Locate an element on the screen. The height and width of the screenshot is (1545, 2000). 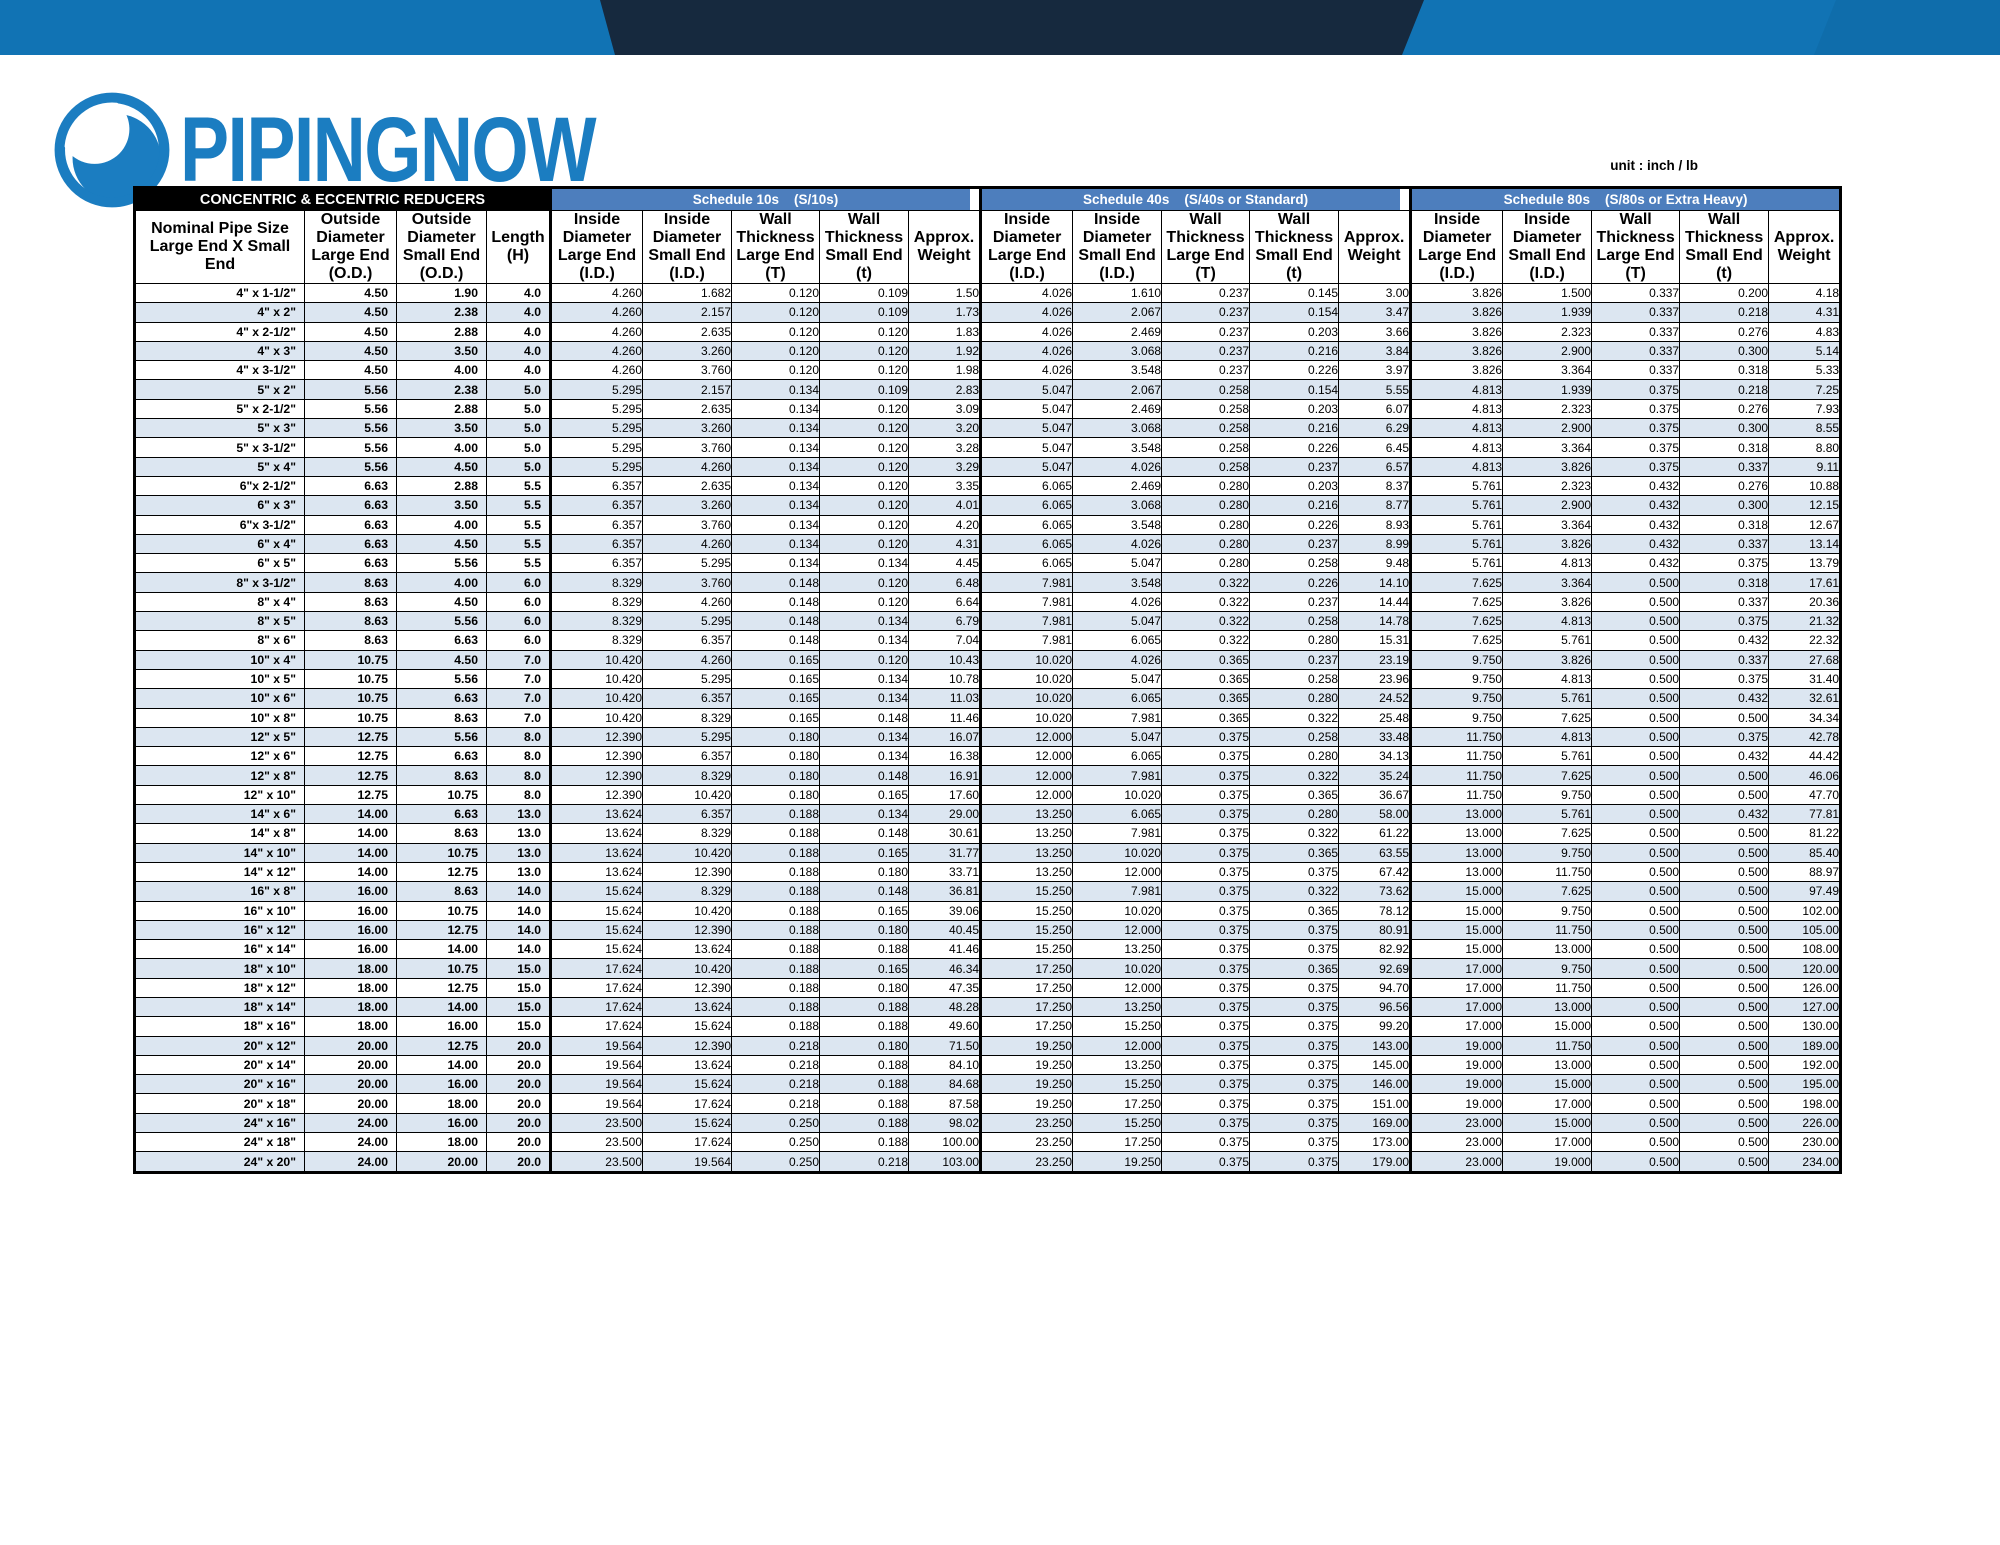
cell-s40-wall-small: 0.237 is located at coordinates (1294, 602).